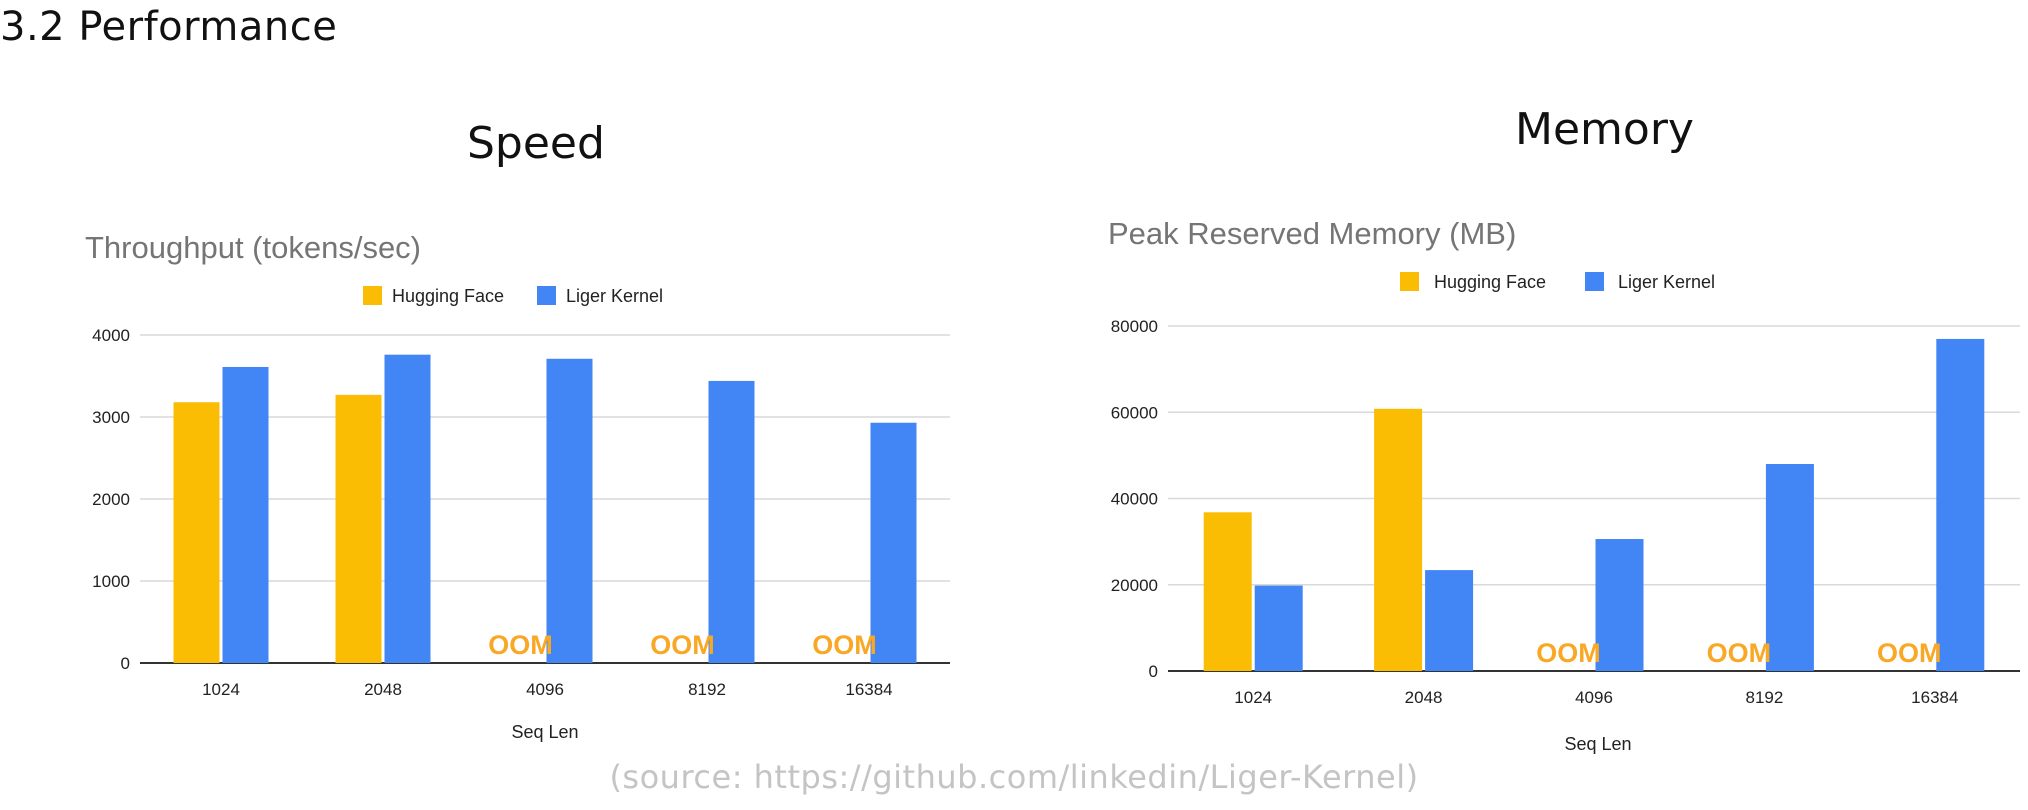 Image resolution: width=2028 pixels, height=810 pixels. Describe the element at coordinates (111, 335) in the screenshot. I see `y-tick-label: 4000` at that location.